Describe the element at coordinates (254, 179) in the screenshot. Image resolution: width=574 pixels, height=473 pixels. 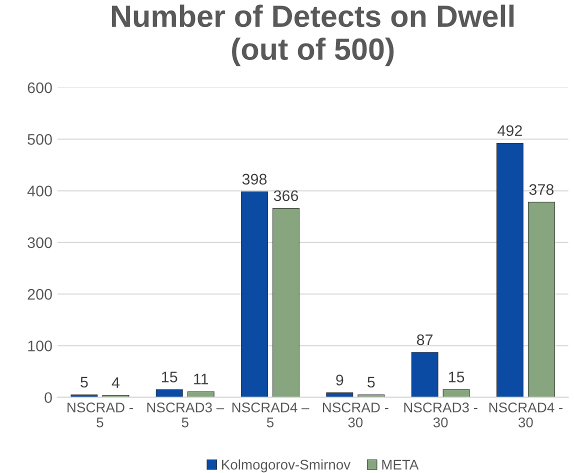
I see `data-label: 398` at that location.